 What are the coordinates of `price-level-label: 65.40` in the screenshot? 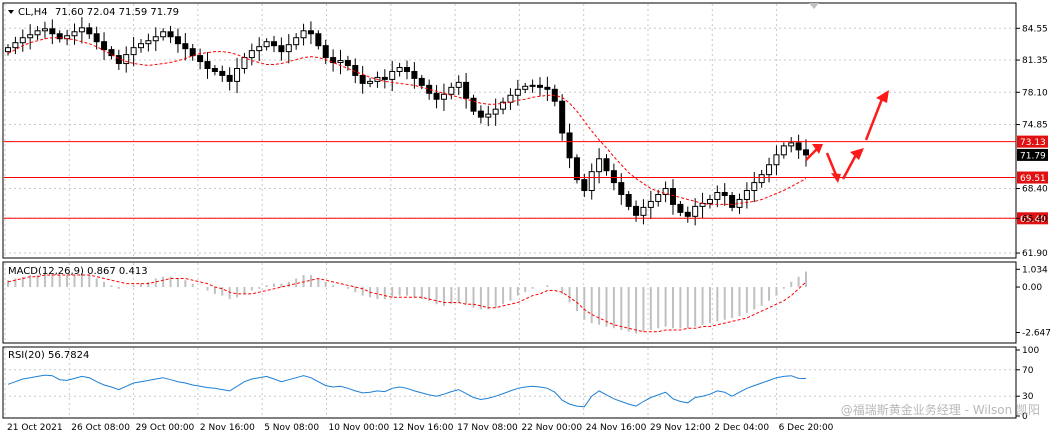 It's located at (1033, 220).